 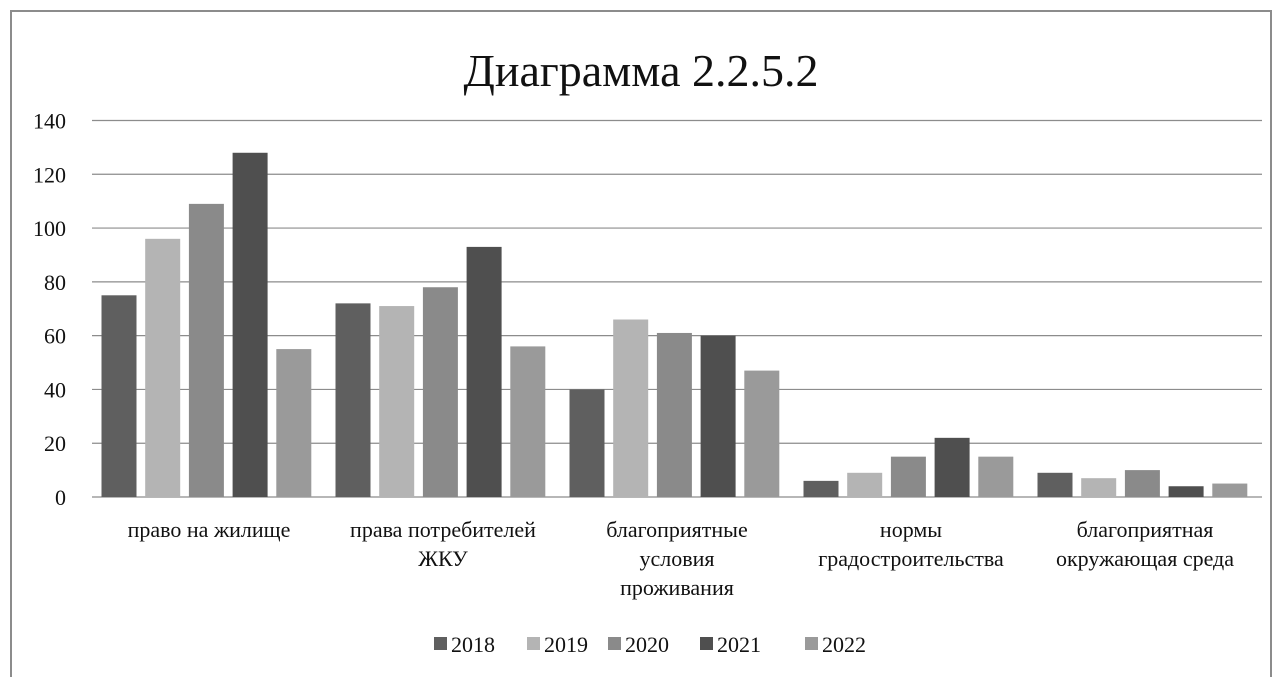 What do you see at coordinates (49, 121) in the screenshot?
I see `y-tick-label: 140` at bounding box center [49, 121].